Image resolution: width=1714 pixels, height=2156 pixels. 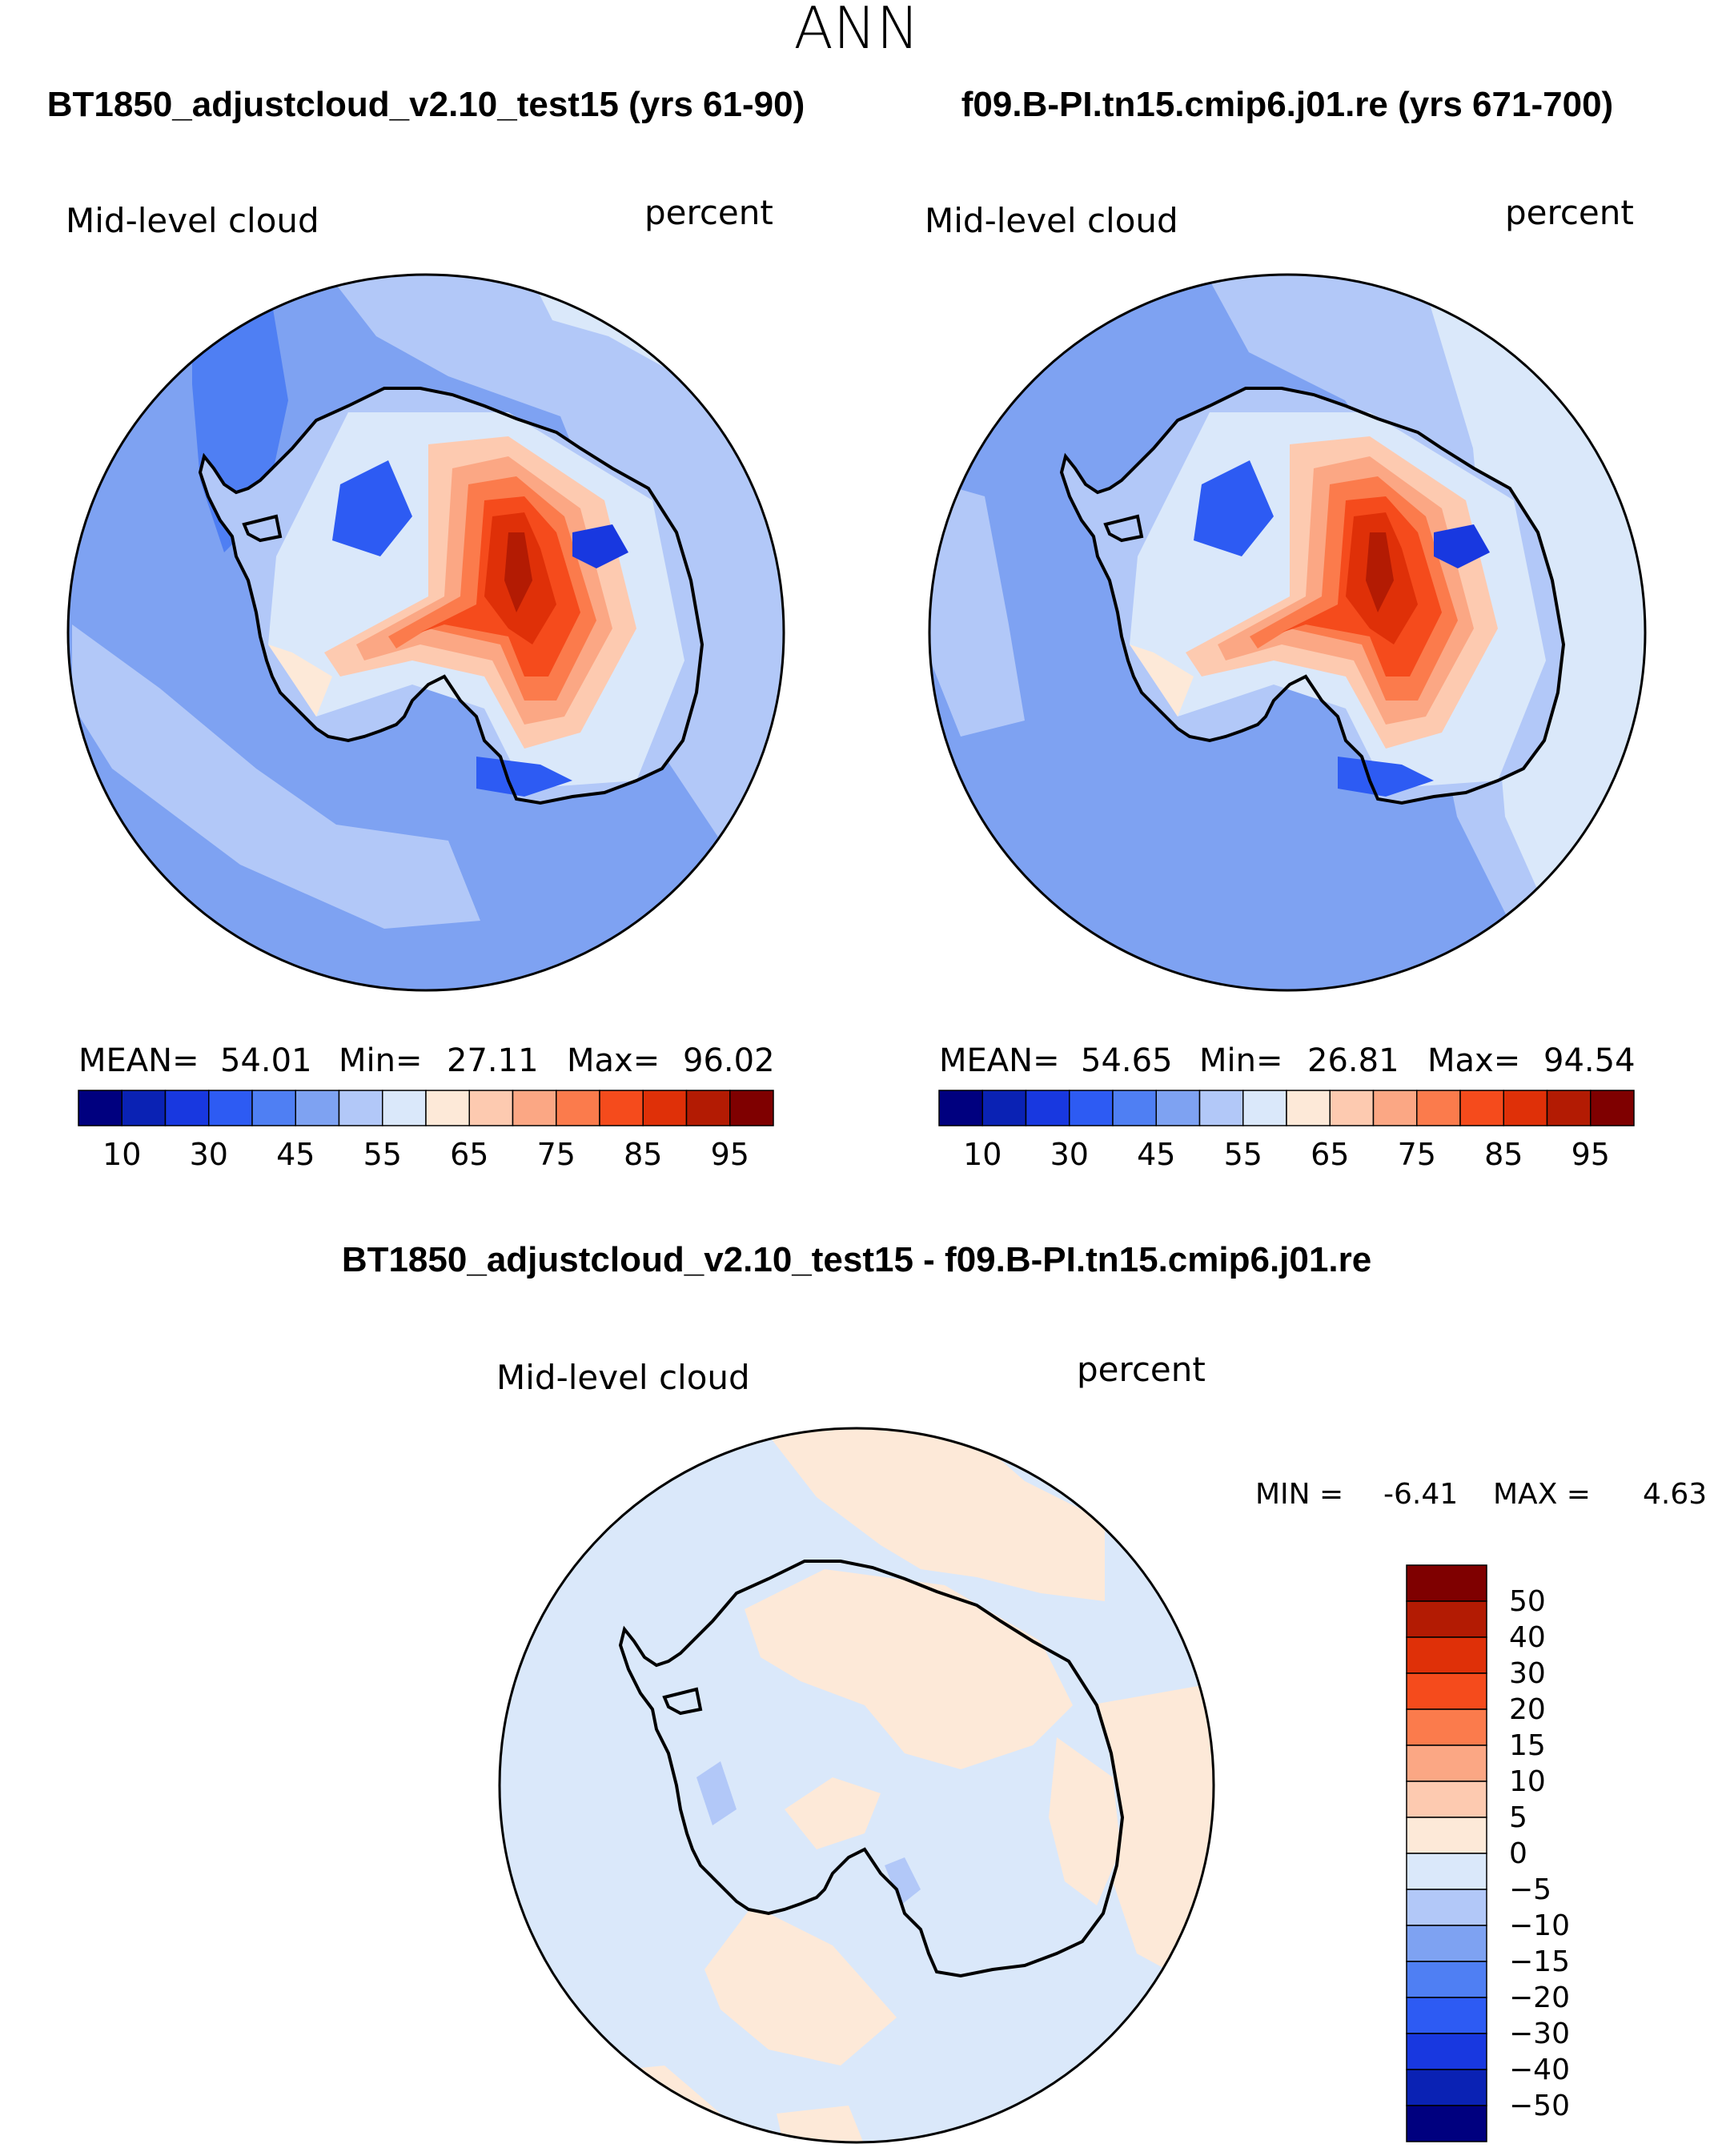 What do you see at coordinates (1539, 2070) in the screenshot?
I see `colorbar-label: −40` at bounding box center [1539, 2070].